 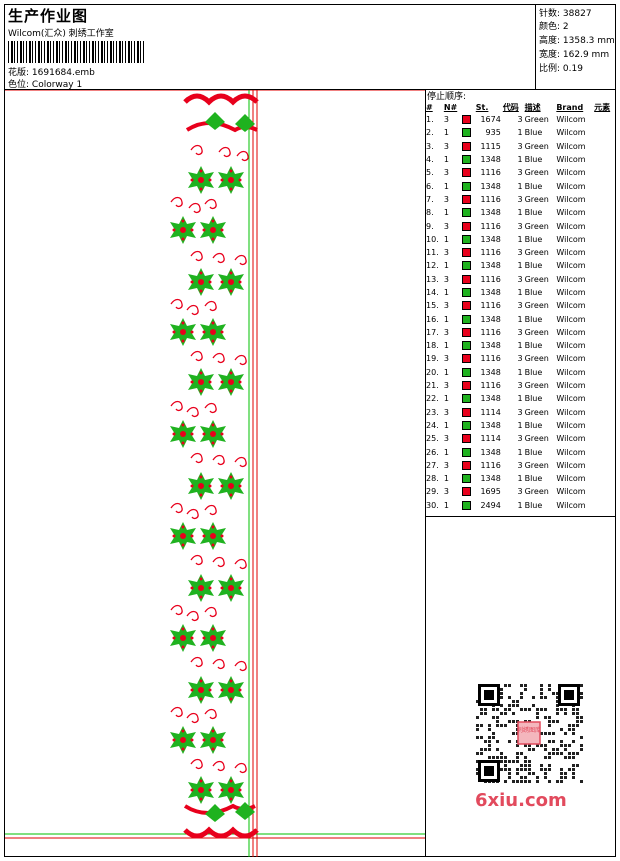 I want to click on row-index: 18., so click(x=432, y=346).